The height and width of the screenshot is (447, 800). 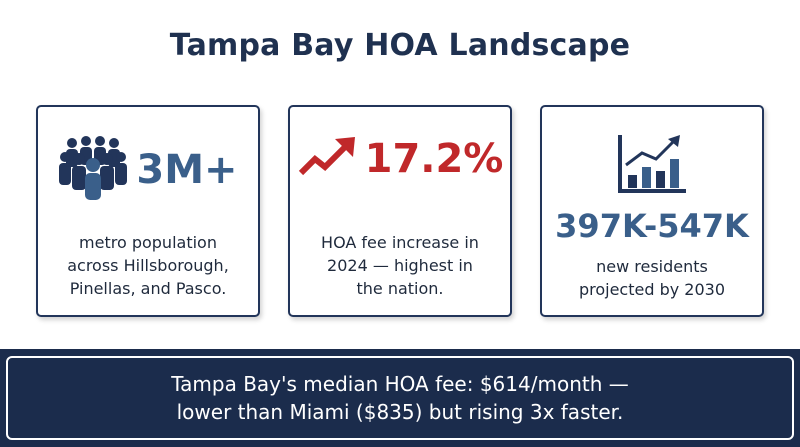 What do you see at coordinates (400, 384) in the screenshot?
I see `summary-line-1: Tampa Bay's median HOA fee: $614/month —` at bounding box center [400, 384].